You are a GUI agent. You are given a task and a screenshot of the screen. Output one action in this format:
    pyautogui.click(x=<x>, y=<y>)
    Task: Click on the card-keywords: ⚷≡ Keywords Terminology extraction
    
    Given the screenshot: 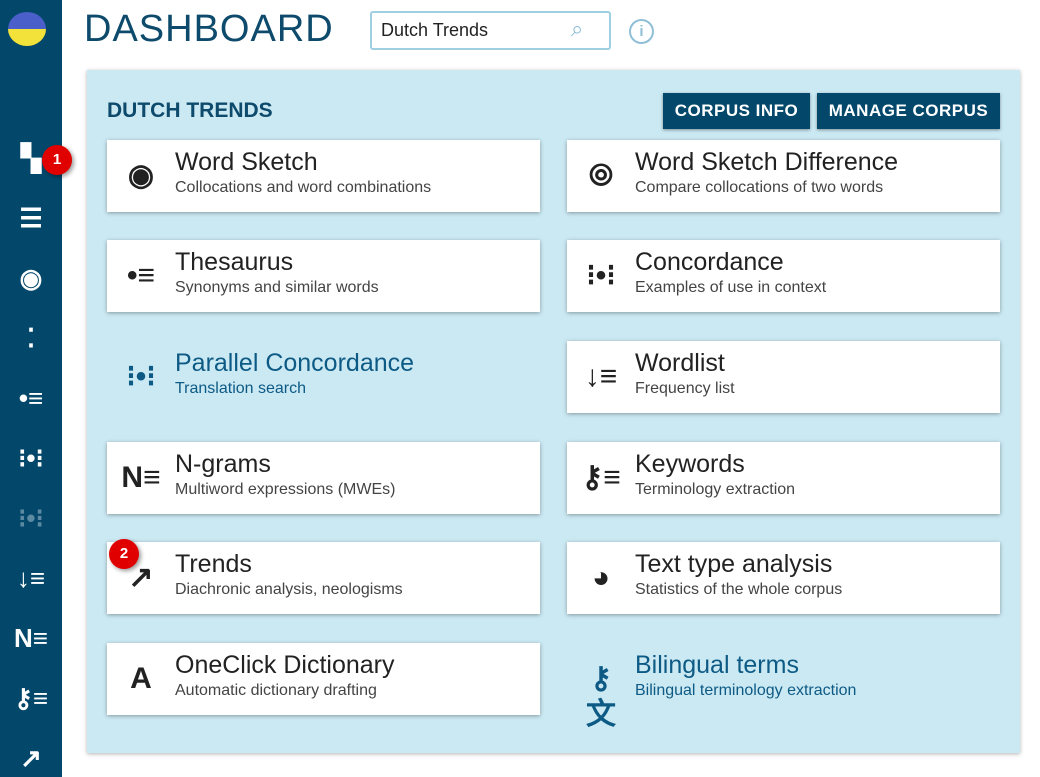 What is the action you would take?
    pyautogui.click(x=783, y=478)
    